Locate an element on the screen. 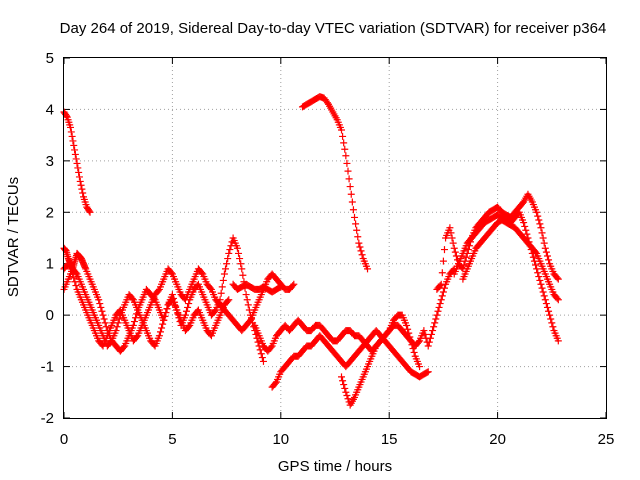  y-tick-label: 4 is located at coordinates (50, 109).